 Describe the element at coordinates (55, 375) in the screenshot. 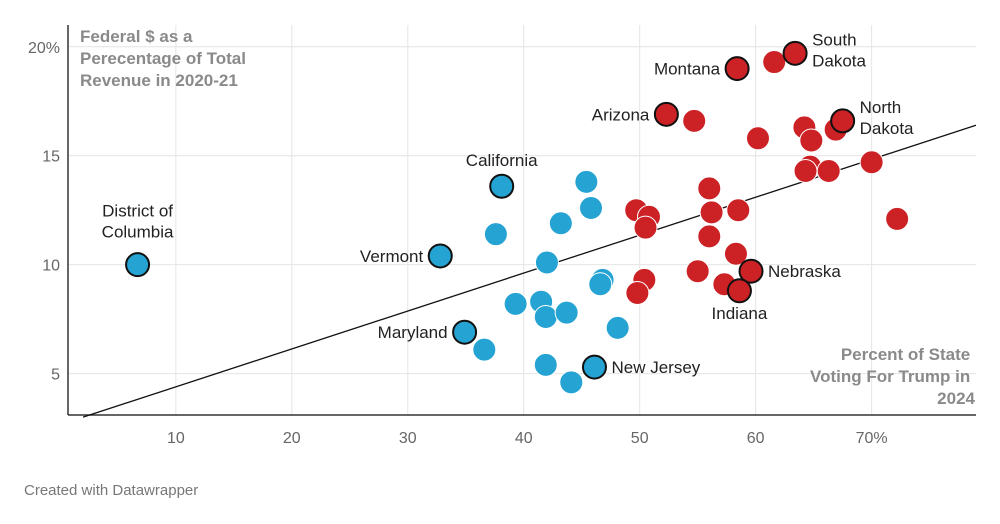

I see `y-tick-label: 5` at that location.